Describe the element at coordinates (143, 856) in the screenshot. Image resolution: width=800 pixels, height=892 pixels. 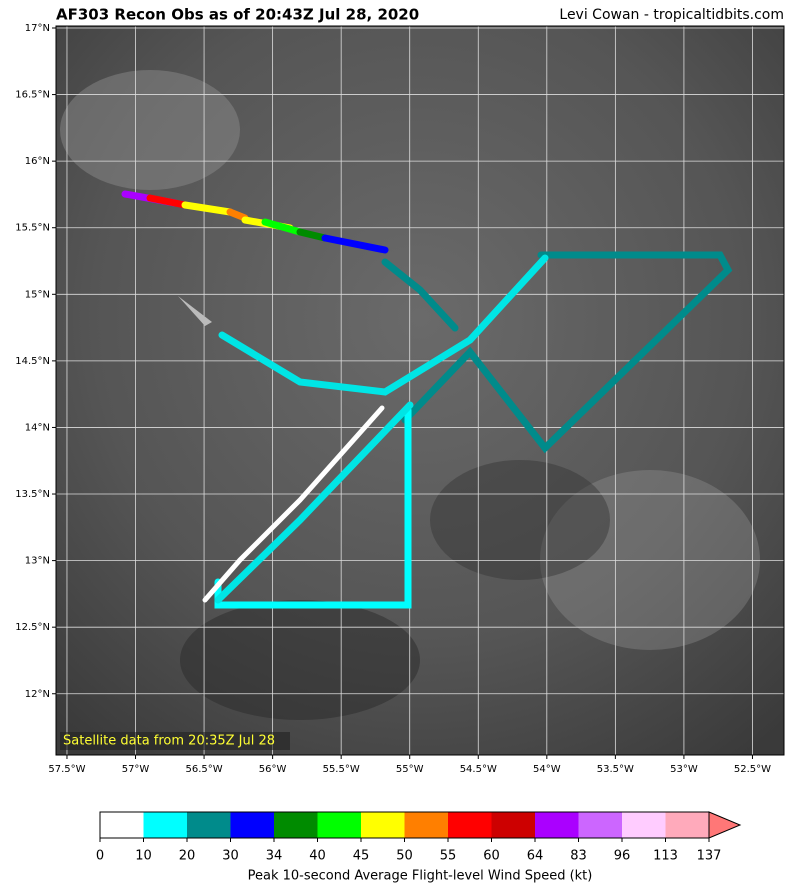
I see `colorbar-tick-label: 10` at that location.